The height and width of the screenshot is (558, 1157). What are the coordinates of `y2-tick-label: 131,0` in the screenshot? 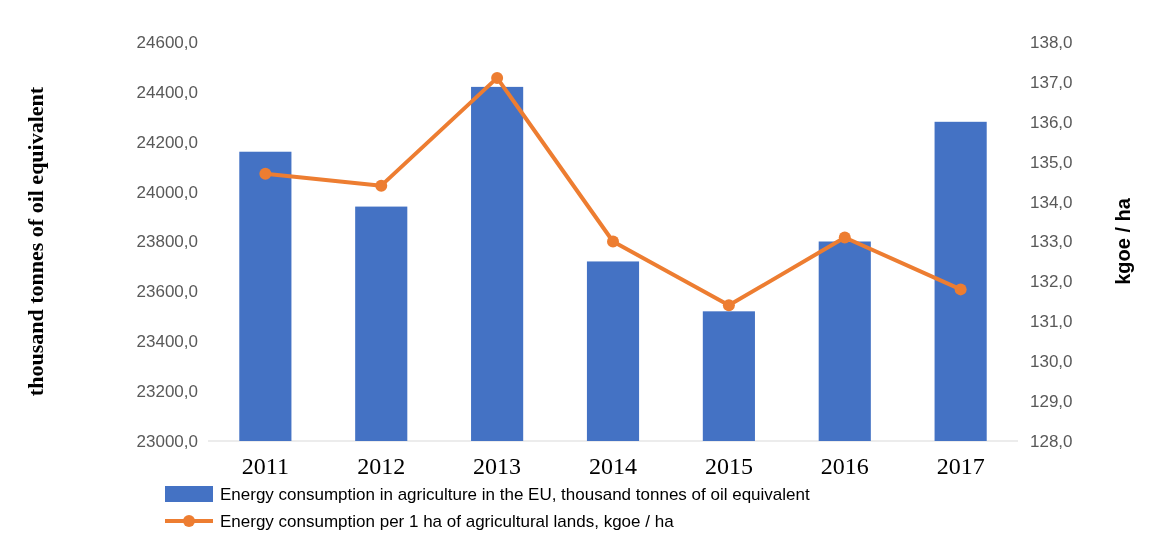 It's located at (1051, 322).